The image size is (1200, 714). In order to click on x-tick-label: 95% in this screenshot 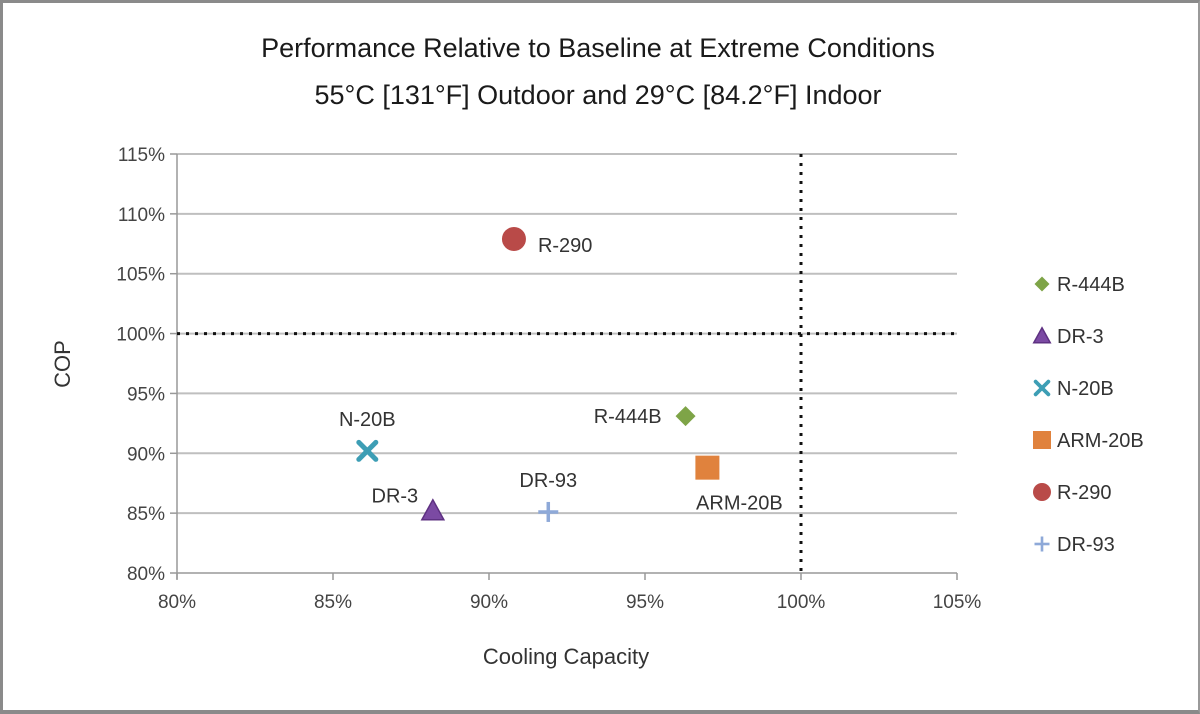, I will do `click(645, 602)`.